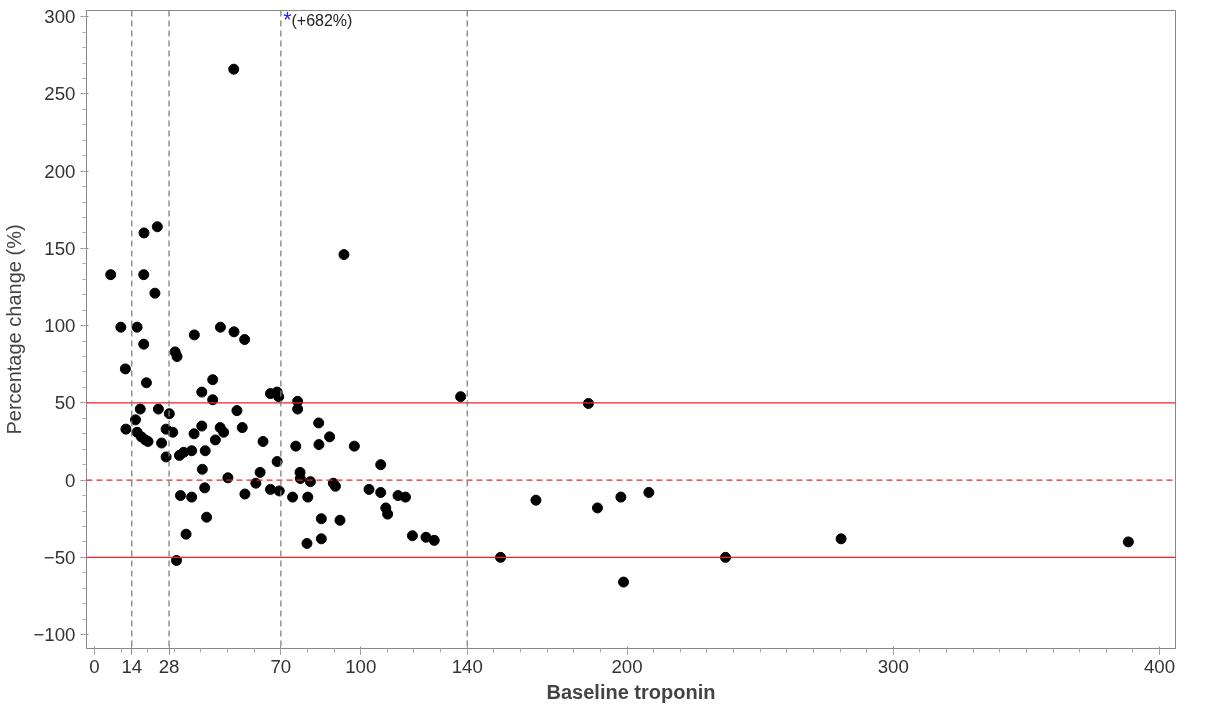  Describe the element at coordinates (14, 329) in the screenshot. I see `y-axis-title: Percentage change (%)` at that location.